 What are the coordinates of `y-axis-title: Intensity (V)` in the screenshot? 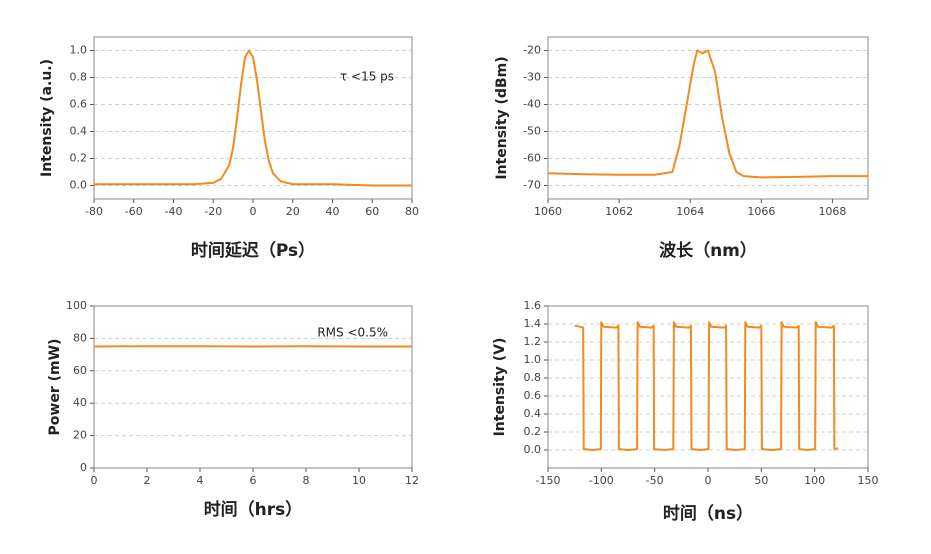 It's located at (500, 387).